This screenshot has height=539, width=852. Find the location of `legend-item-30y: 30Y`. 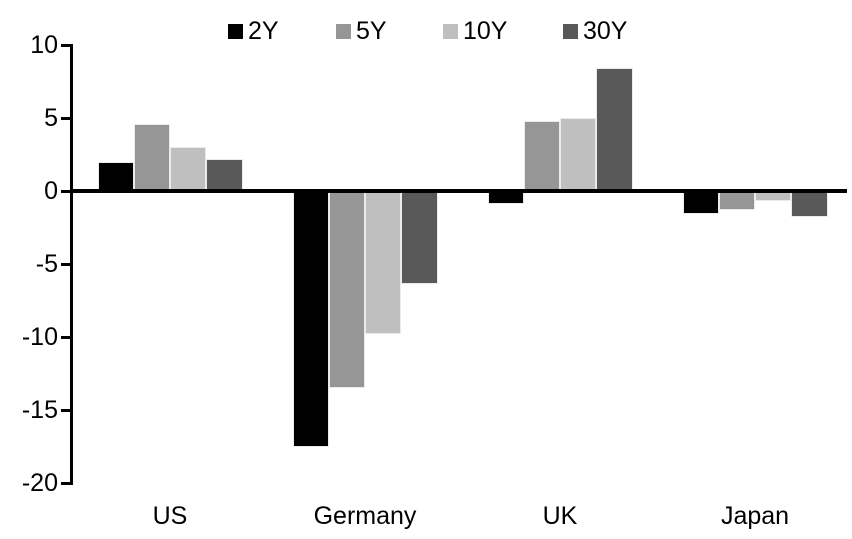

legend-item-30y: 30Y is located at coordinates (595, 31).